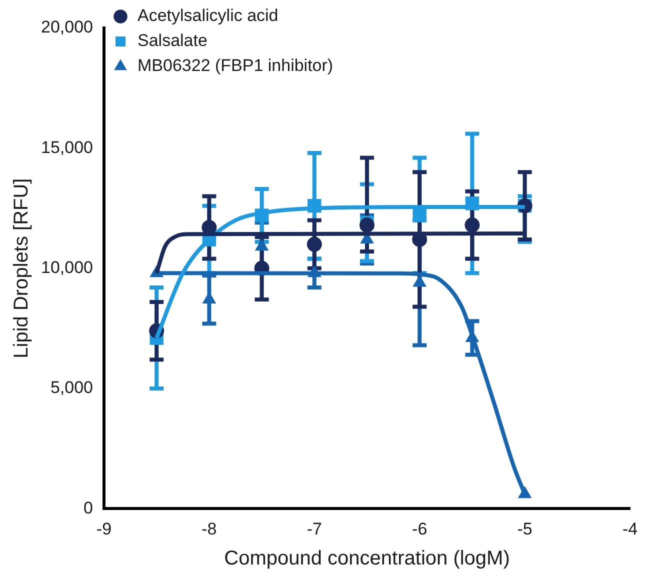 The image size is (650, 581). What do you see at coordinates (104, 528) in the screenshot?
I see `x-tick-label: -9` at bounding box center [104, 528].